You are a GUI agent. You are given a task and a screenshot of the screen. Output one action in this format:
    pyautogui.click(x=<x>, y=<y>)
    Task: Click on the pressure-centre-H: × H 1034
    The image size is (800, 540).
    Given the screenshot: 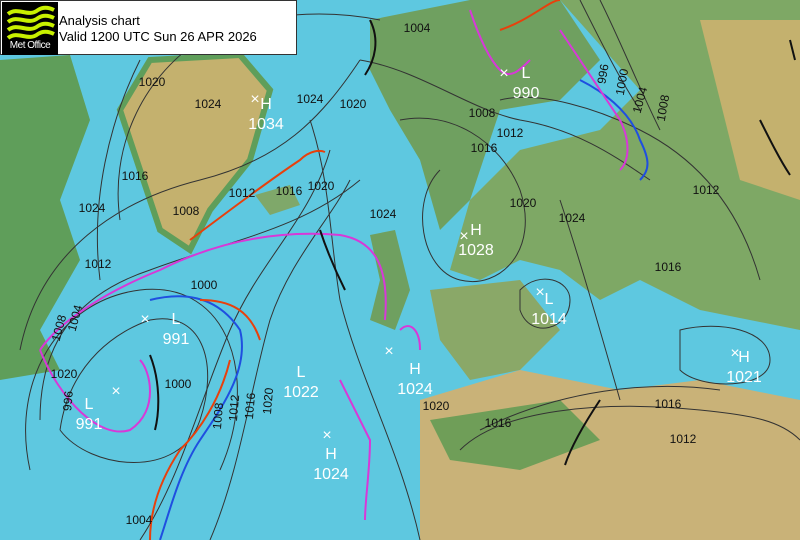 What is the action you would take?
    pyautogui.click(x=266, y=112)
    